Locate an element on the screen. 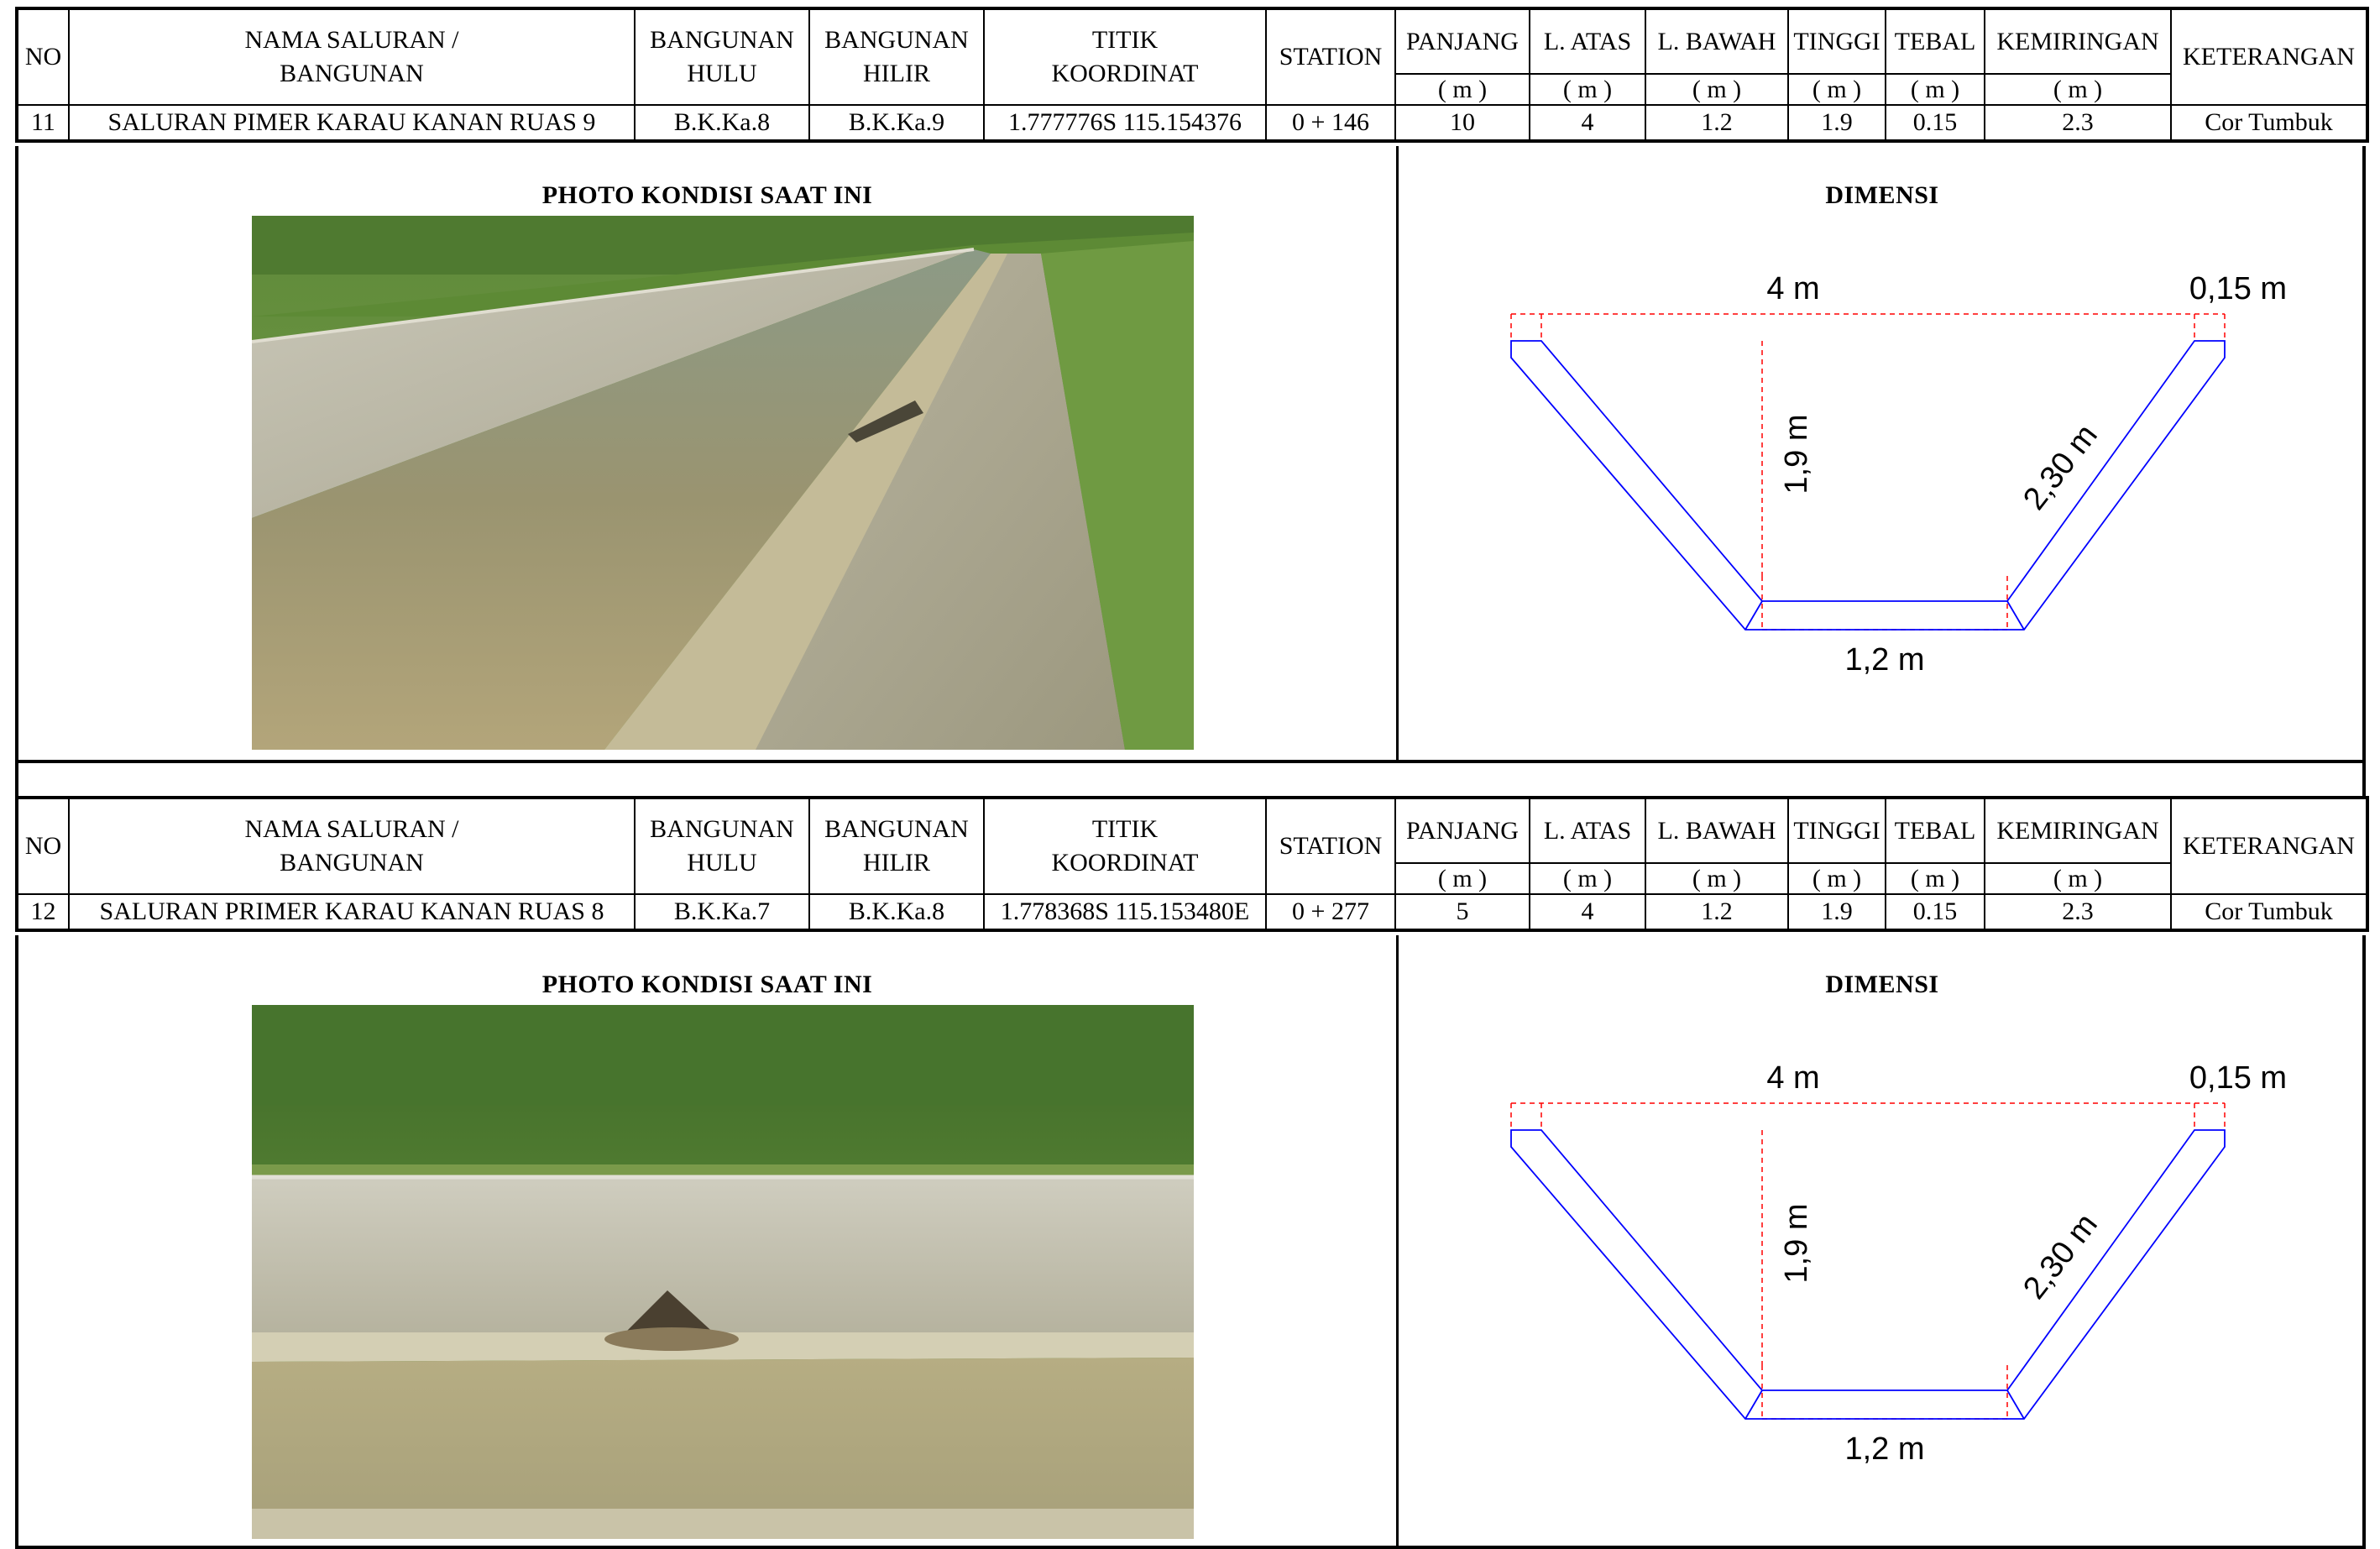 The image size is (2380, 1549). cell-panjang: 5 is located at coordinates (1462, 912).